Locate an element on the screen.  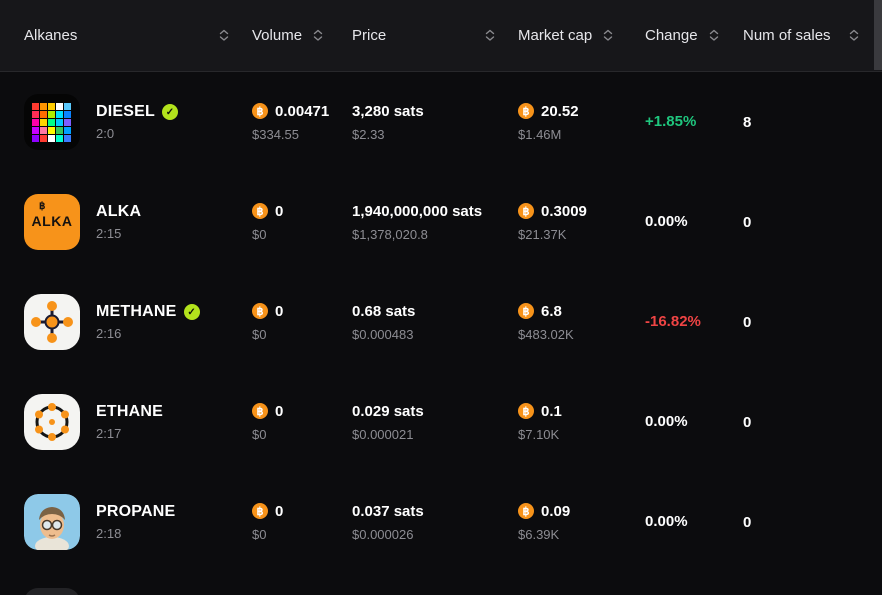
verified-badge-icon: ✓ is located at coordinates (191, 312).